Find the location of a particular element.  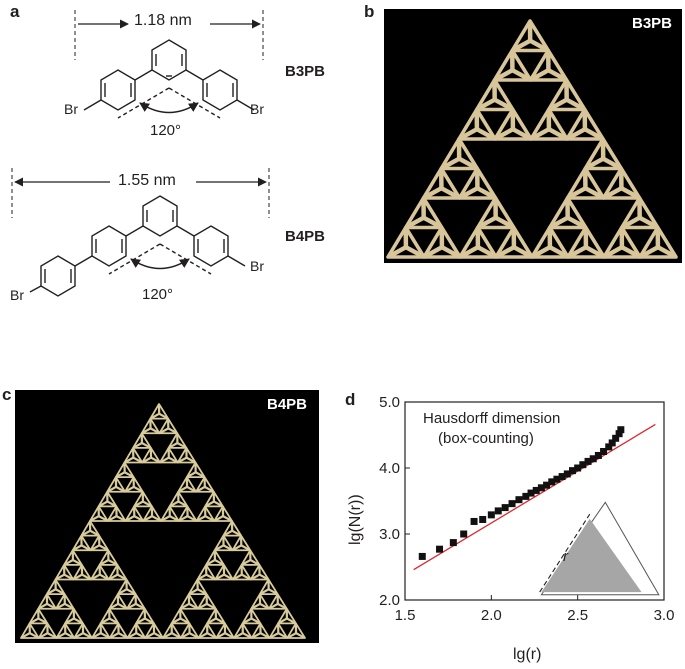

y-tick-label: 4.0 is located at coordinates (389, 468).